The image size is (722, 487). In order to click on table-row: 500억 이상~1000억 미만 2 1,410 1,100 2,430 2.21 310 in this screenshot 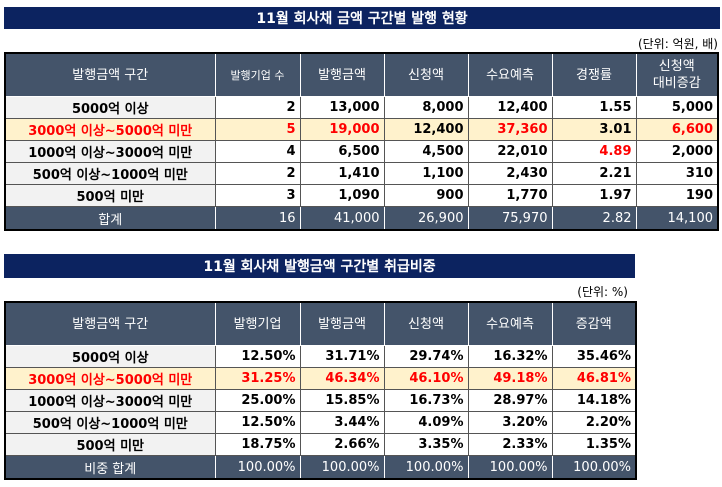, I will do `click(361, 173)`.